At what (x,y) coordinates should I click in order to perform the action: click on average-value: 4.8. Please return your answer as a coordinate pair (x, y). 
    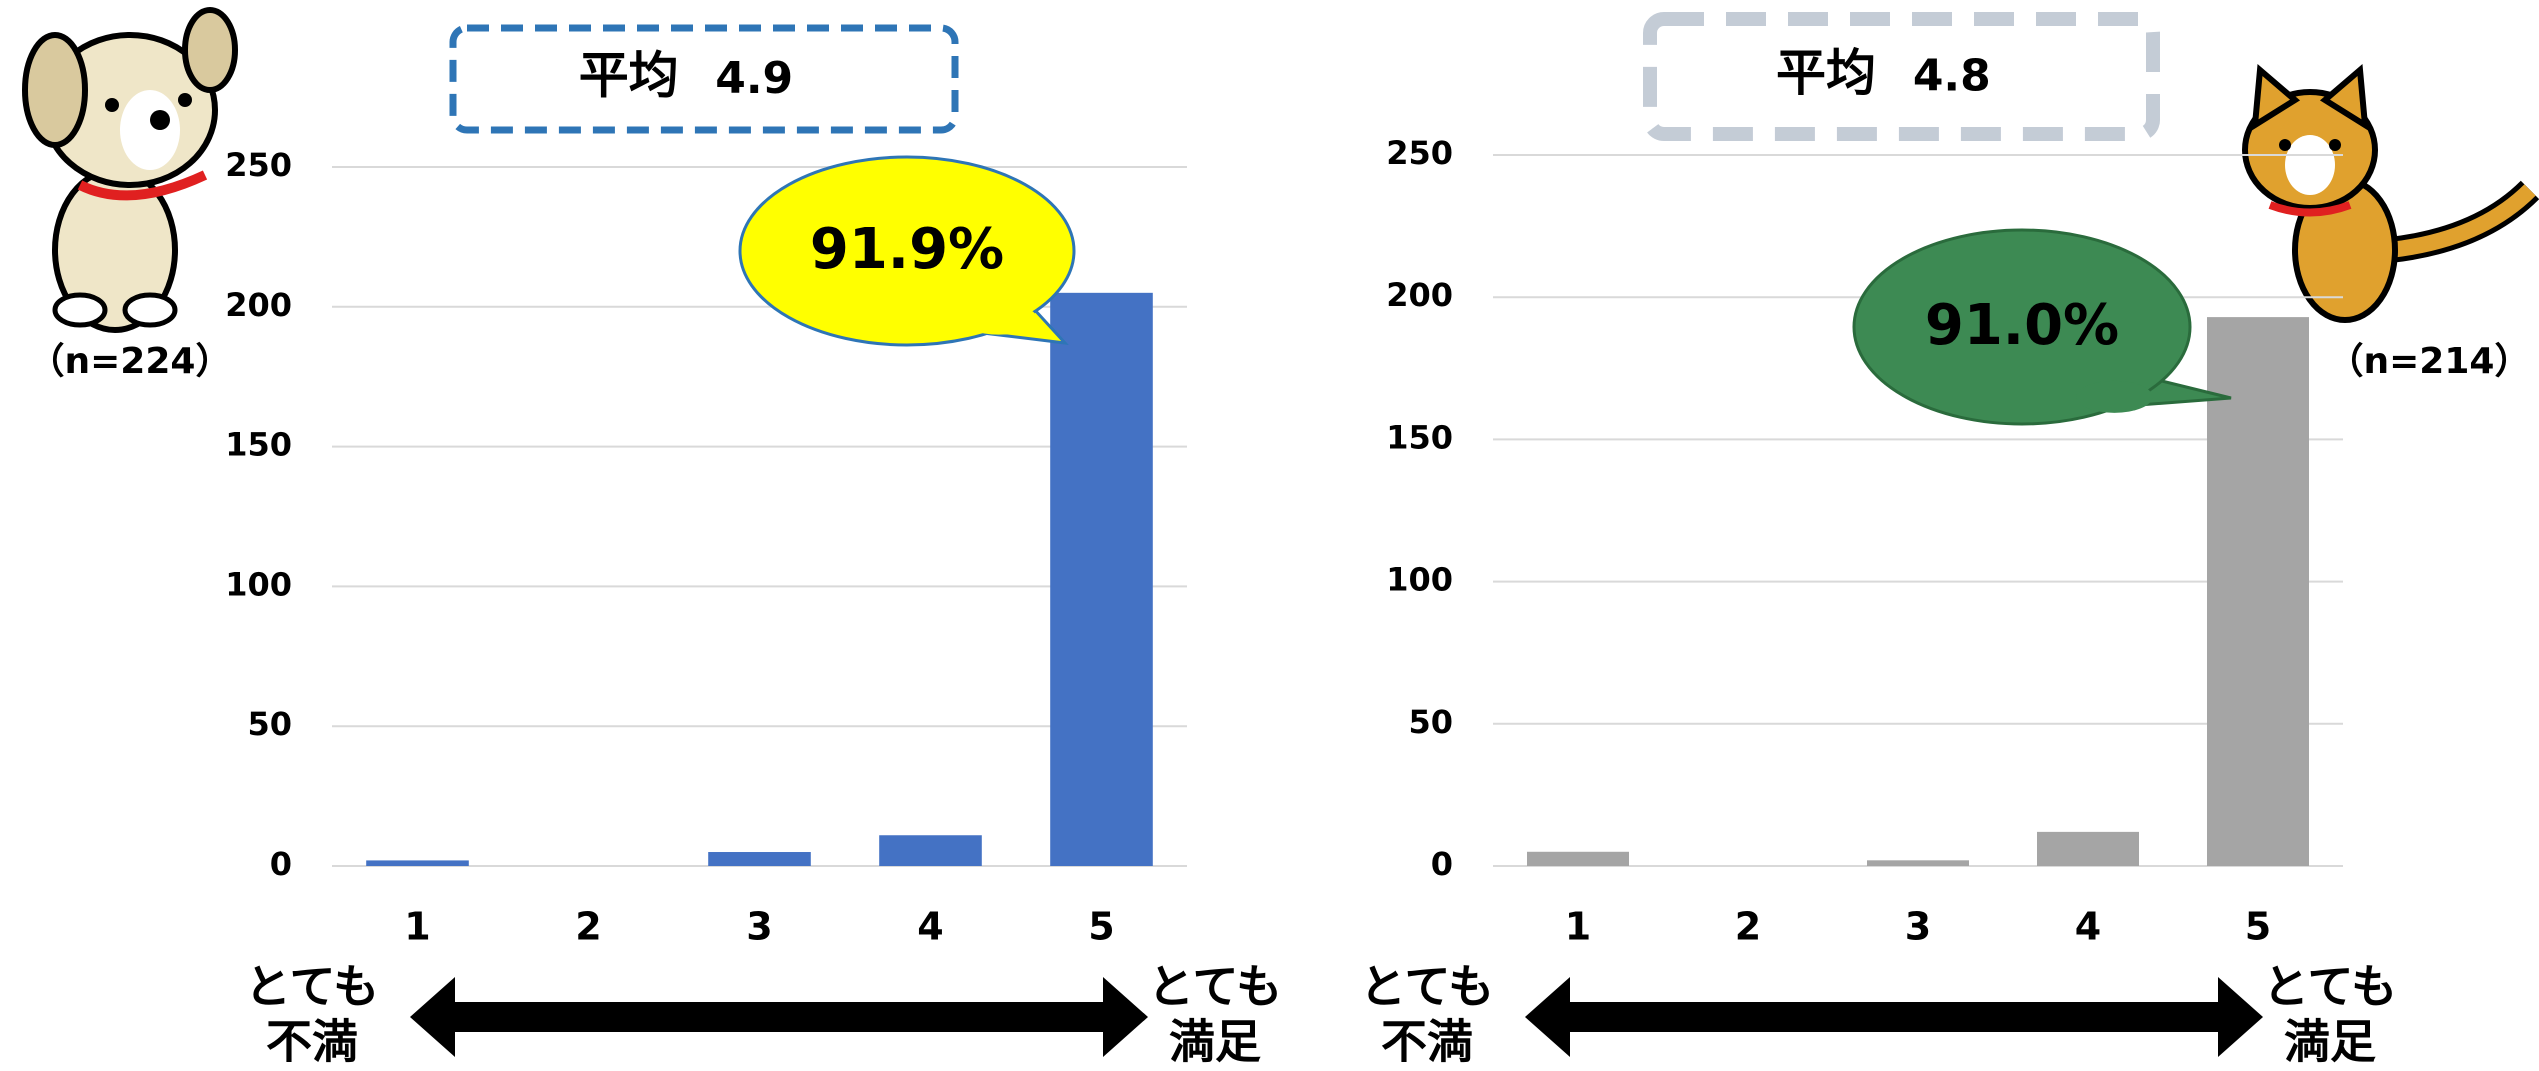
    Looking at the image, I should click on (1952, 76).